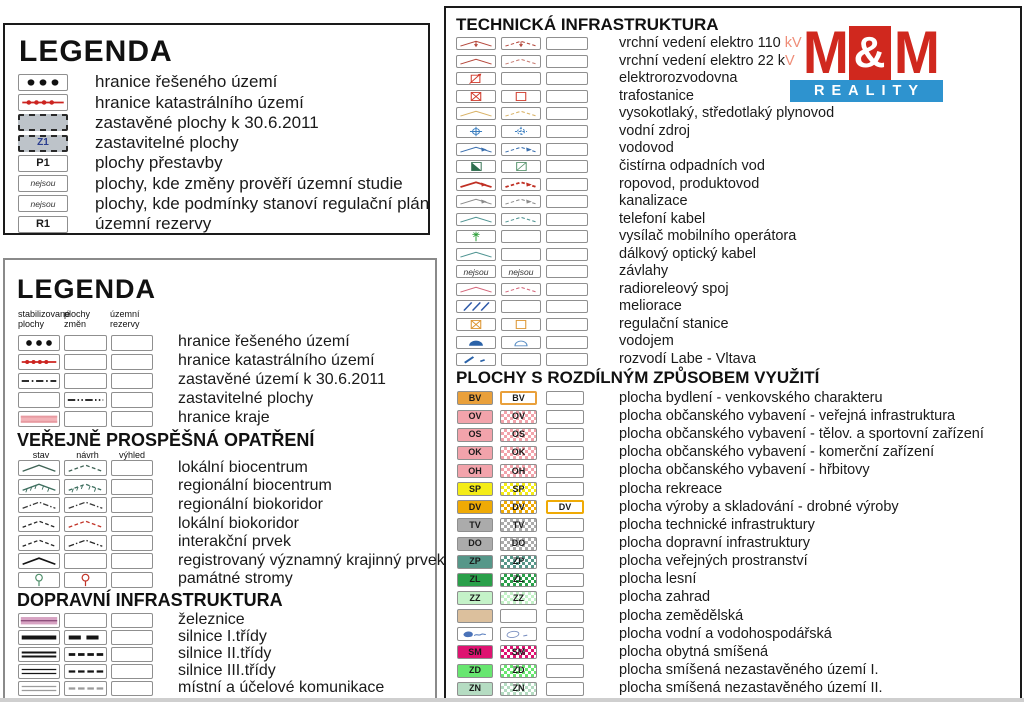 This screenshot has height=702, width=1024. What do you see at coordinates (674, 288) in the screenshot?
I see `legend-label: radioreleový spoj` at bounding box center [674, 288].